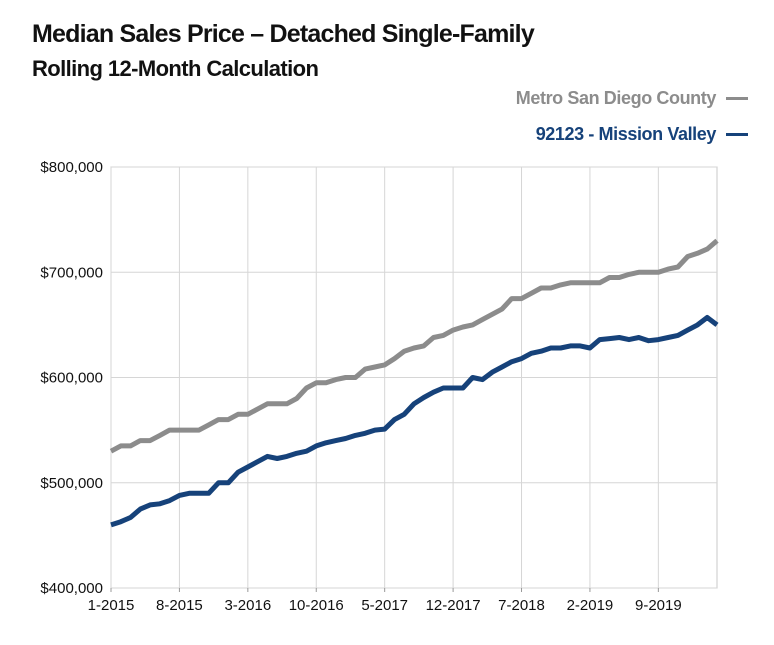 This screenshot has height=645, width=774. Describe the element at coordinates (737, 134) in the screenshot. I see `legend-swatch-mission-valley` at that location.